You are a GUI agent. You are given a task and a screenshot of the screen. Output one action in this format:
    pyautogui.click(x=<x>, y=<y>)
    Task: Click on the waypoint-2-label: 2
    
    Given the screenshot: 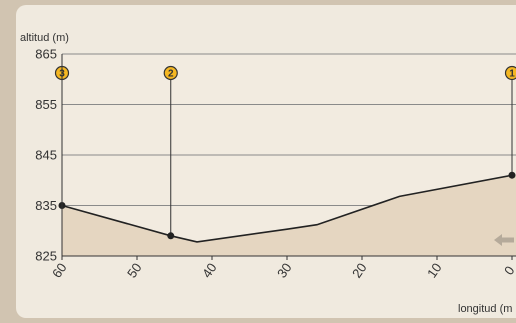 What is the action you would take?
    pyautogui.click(x=171, y=74)
    